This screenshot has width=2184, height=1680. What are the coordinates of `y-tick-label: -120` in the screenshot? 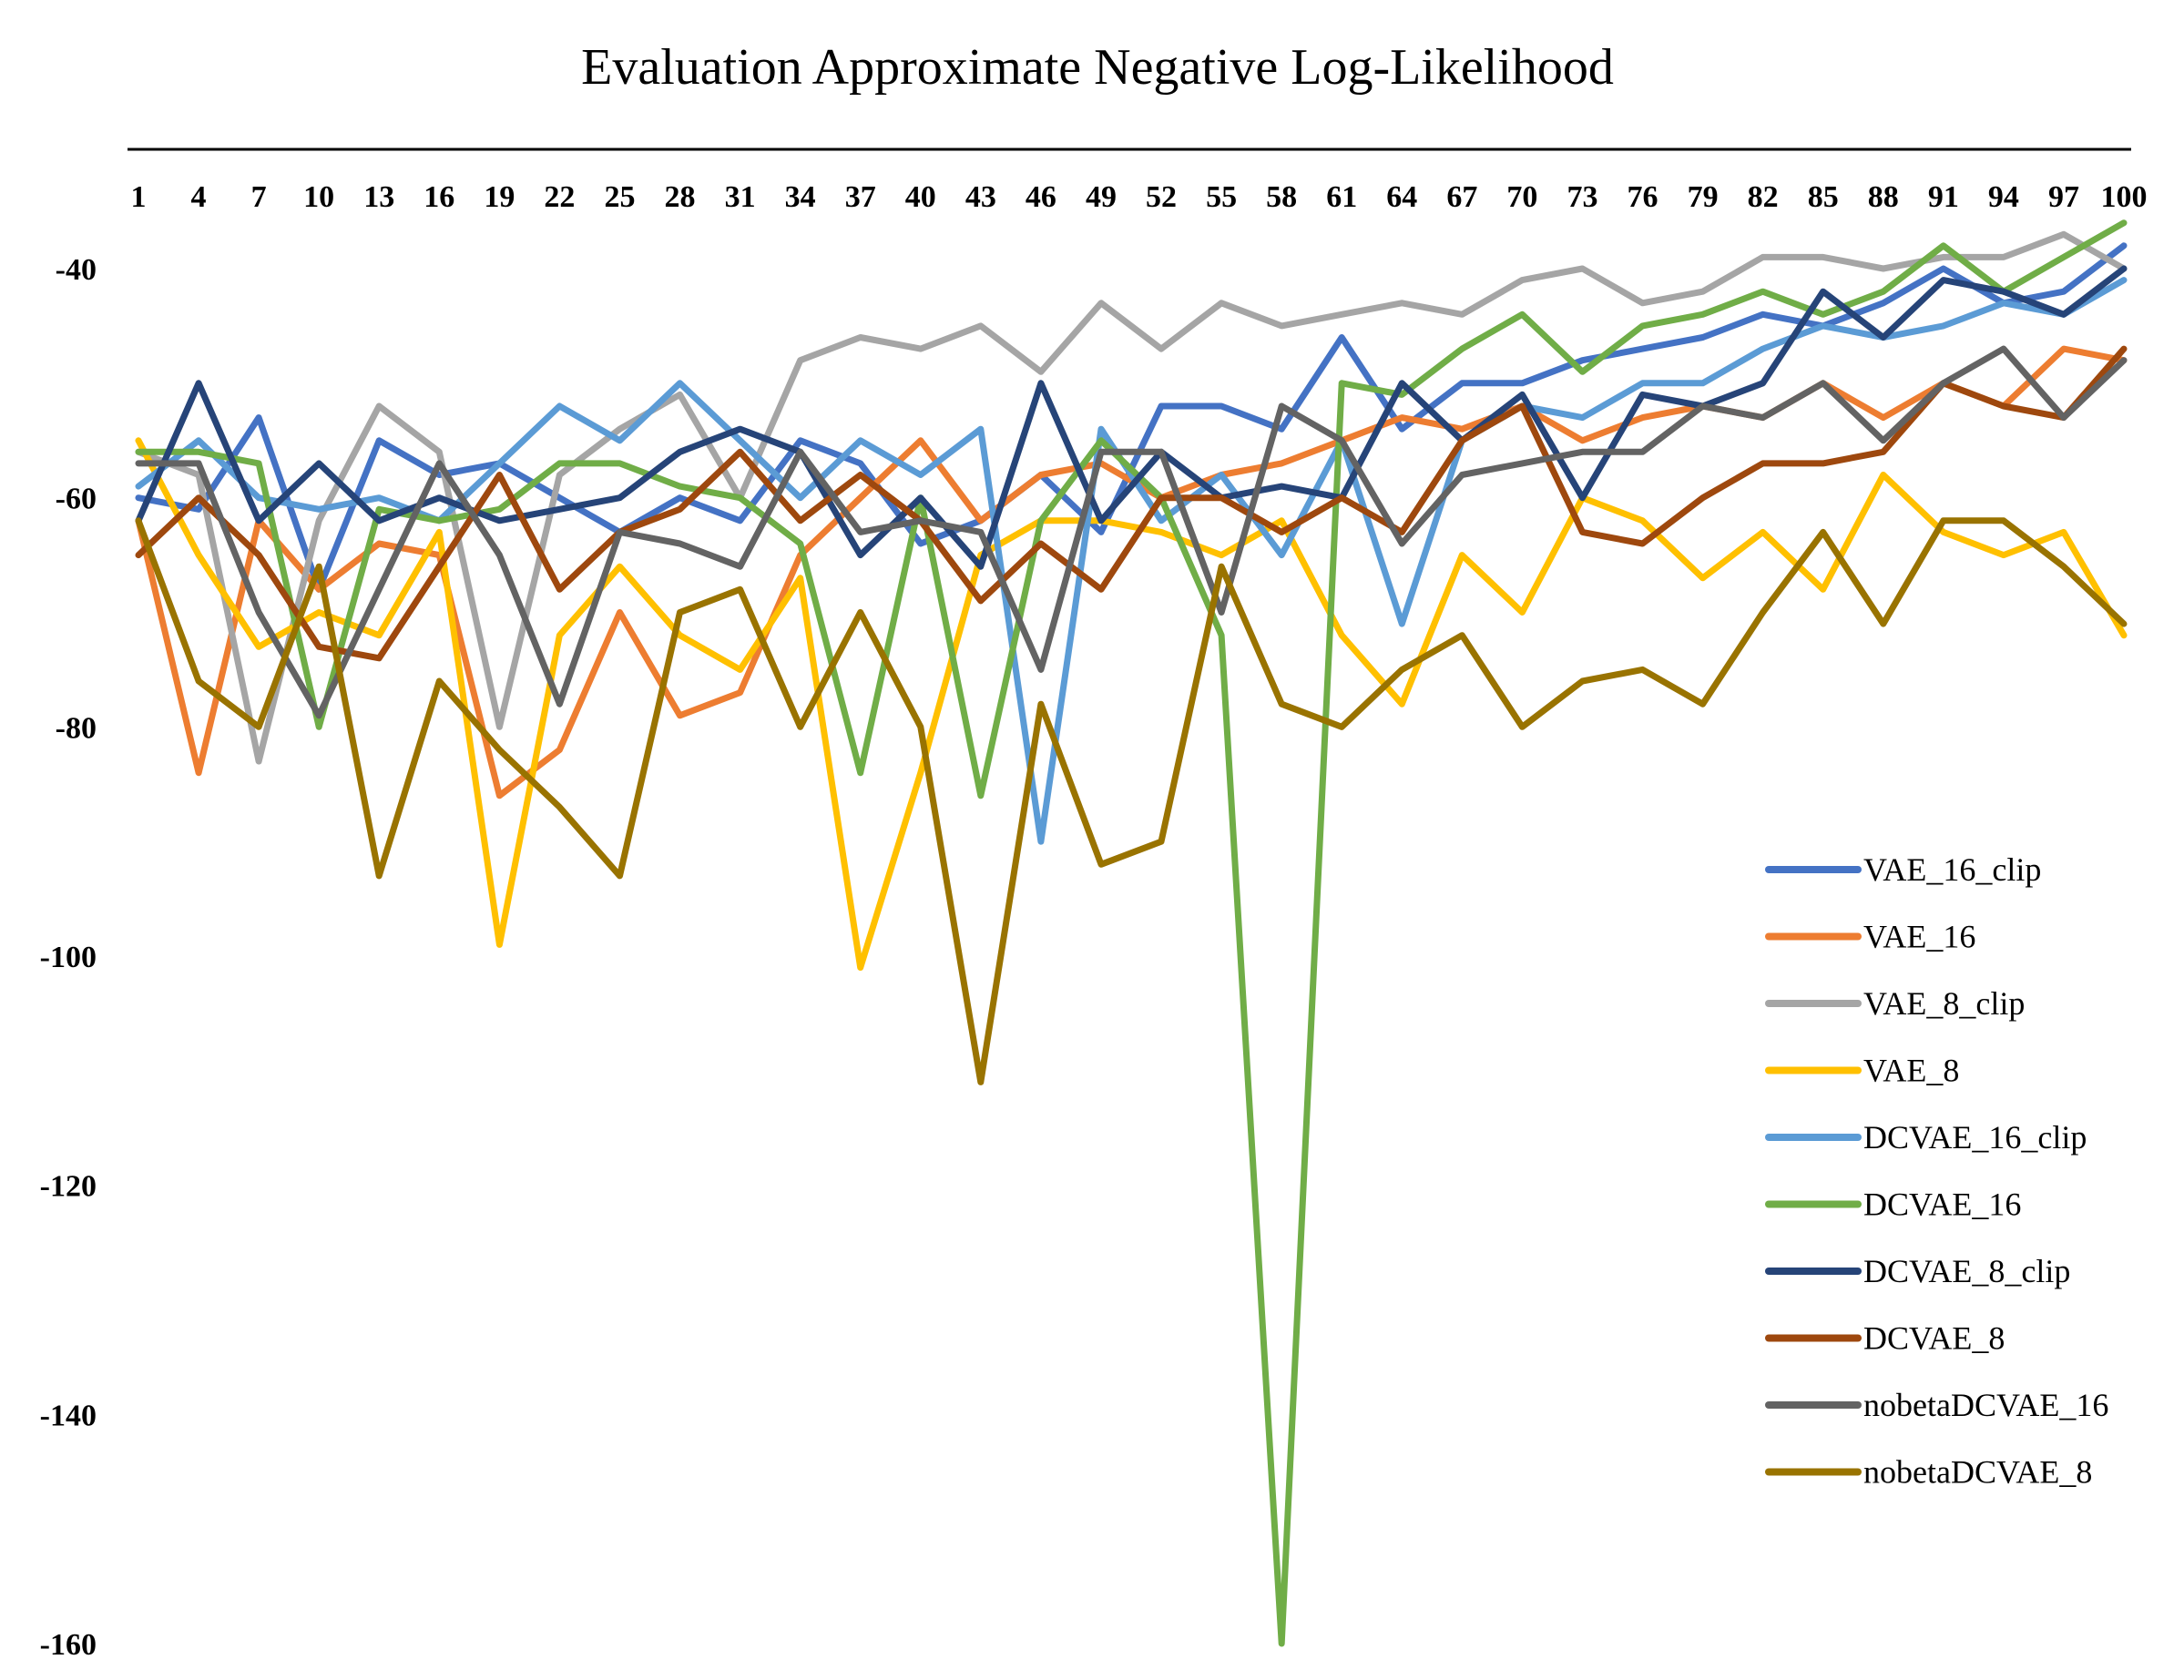 It's located at (69, 1187).